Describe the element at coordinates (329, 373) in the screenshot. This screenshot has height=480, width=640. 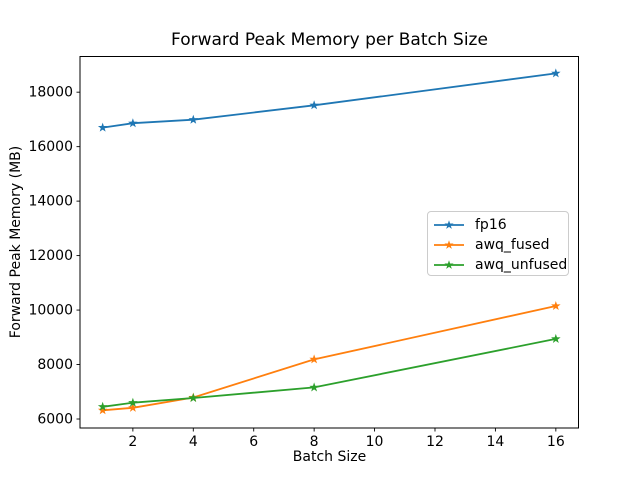
I see `series-line-awq_unfused` at that location.